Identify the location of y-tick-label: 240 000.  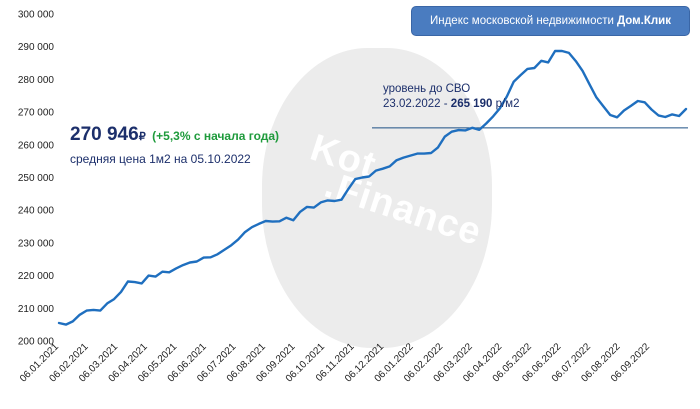
(36, 211).